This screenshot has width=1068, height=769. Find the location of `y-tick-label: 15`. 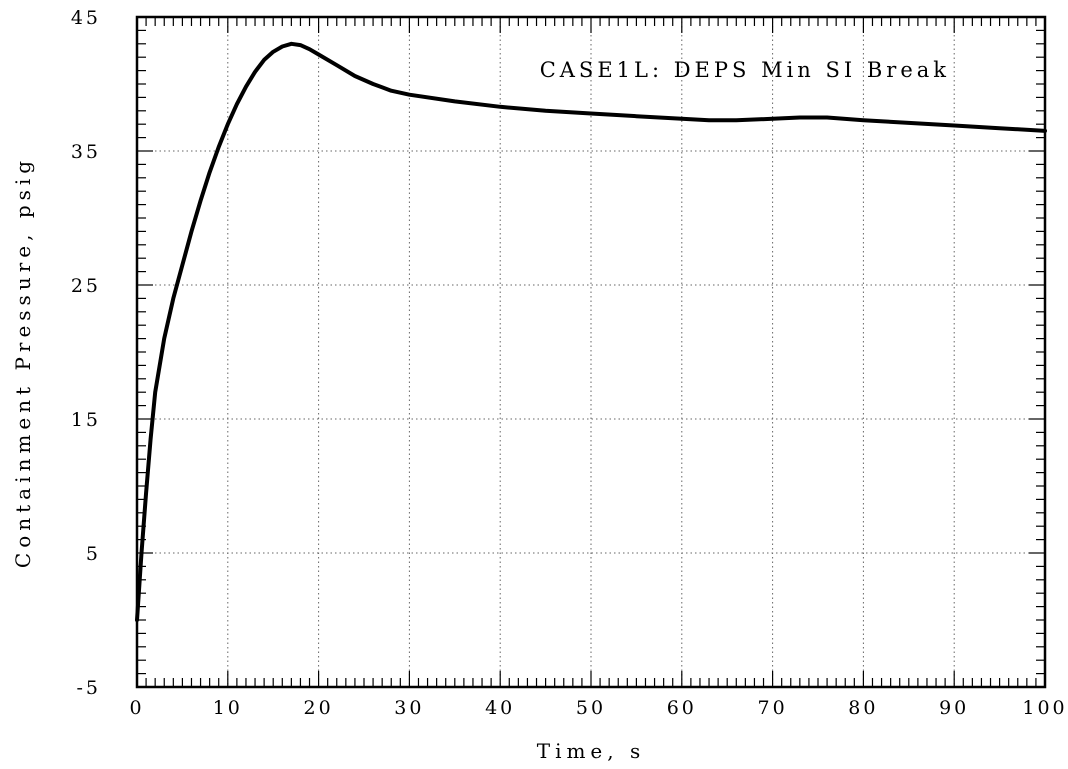

y-tick-label: 15 is located at coordinates (86, 420).